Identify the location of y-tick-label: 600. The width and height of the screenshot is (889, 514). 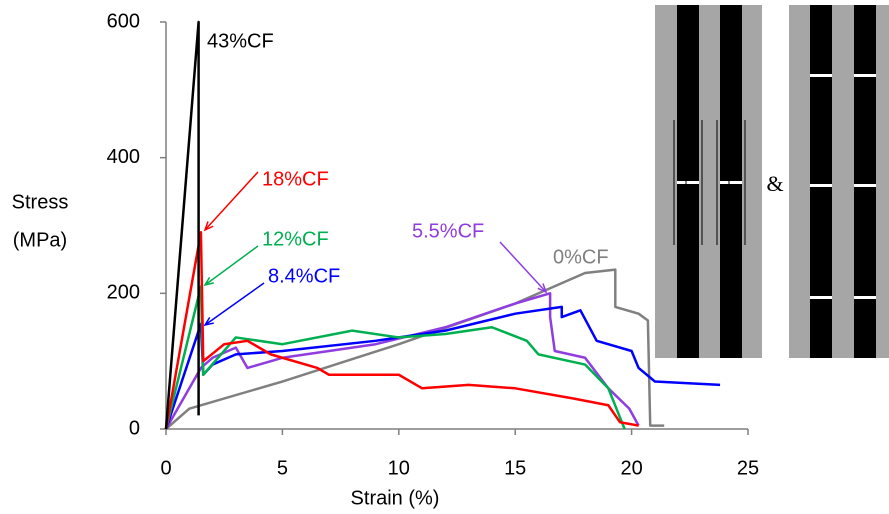
(123, 21).